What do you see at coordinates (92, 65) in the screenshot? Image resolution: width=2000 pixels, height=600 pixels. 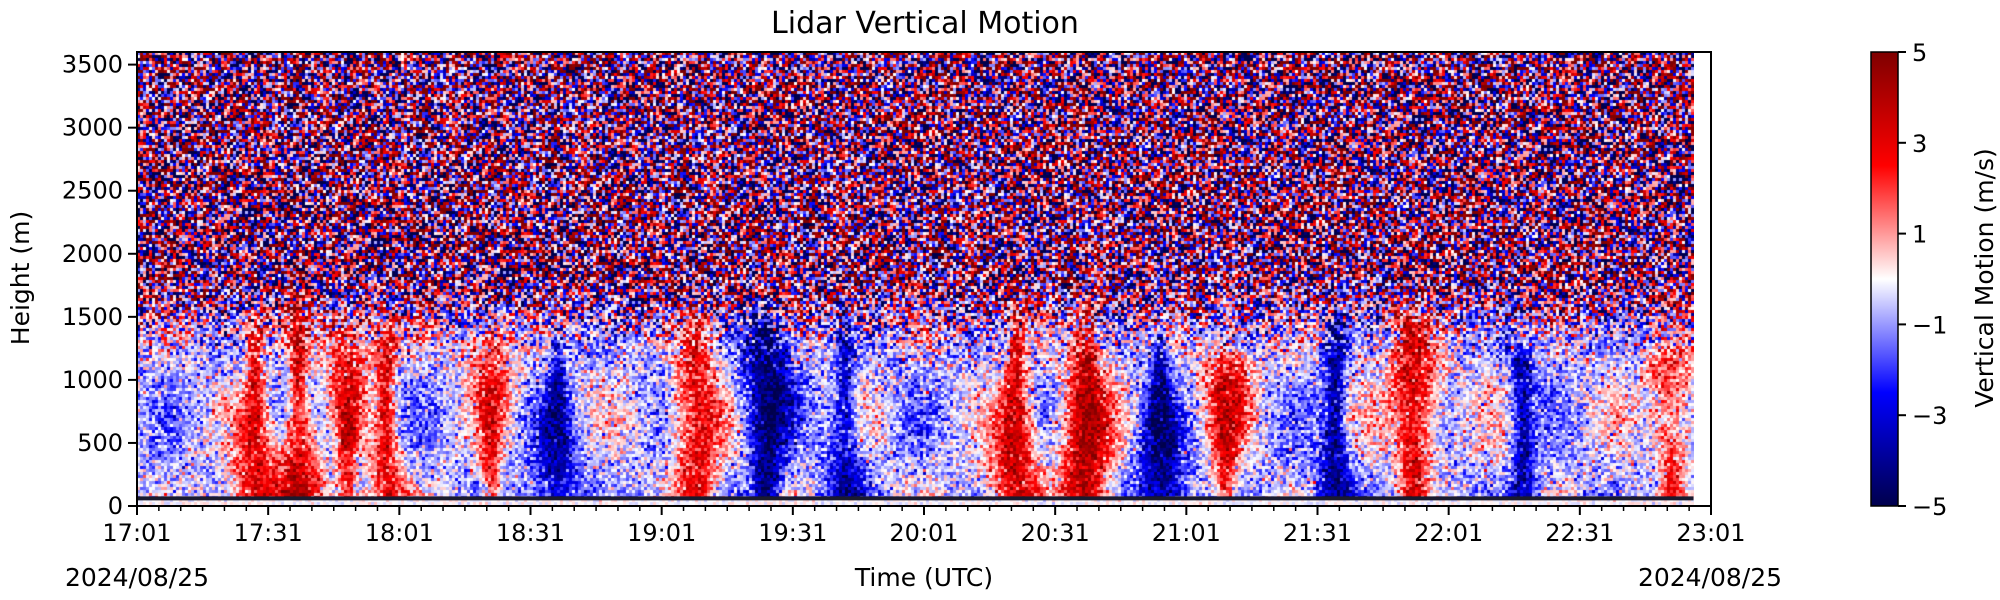 I see `y-tick-label: 3500` at bounding box center [92, 65].